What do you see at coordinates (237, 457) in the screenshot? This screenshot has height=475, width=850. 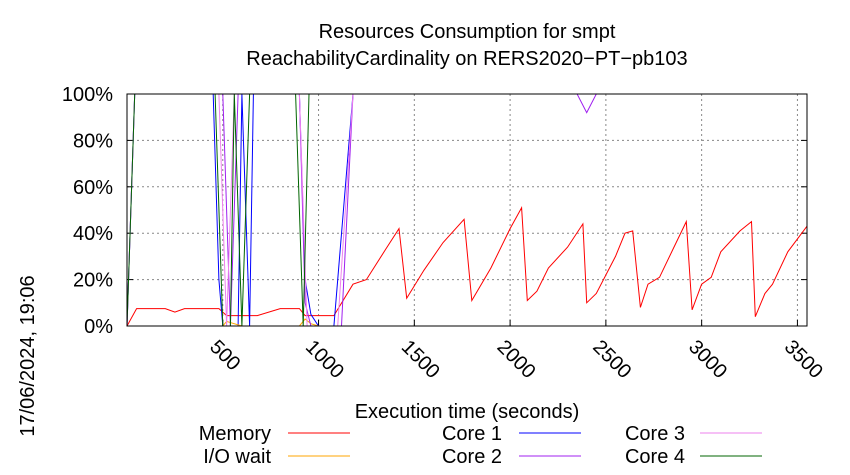 I see `legend-label: I/O wait` at bounding box center [237, 457].